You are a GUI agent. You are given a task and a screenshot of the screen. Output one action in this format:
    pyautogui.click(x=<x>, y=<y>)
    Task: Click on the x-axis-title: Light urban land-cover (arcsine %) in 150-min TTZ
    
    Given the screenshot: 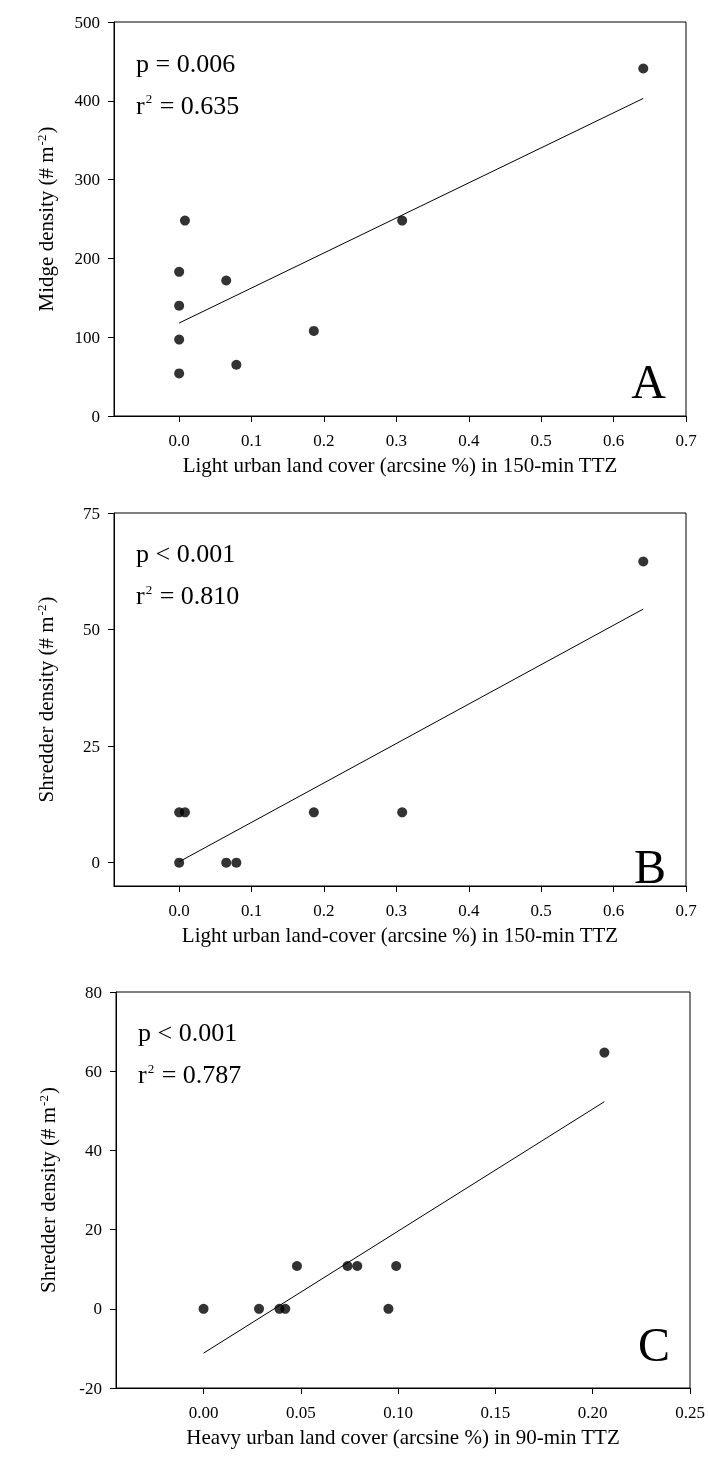 What is the action you would take?
    pyautogui.click(x=400, y=934)
    